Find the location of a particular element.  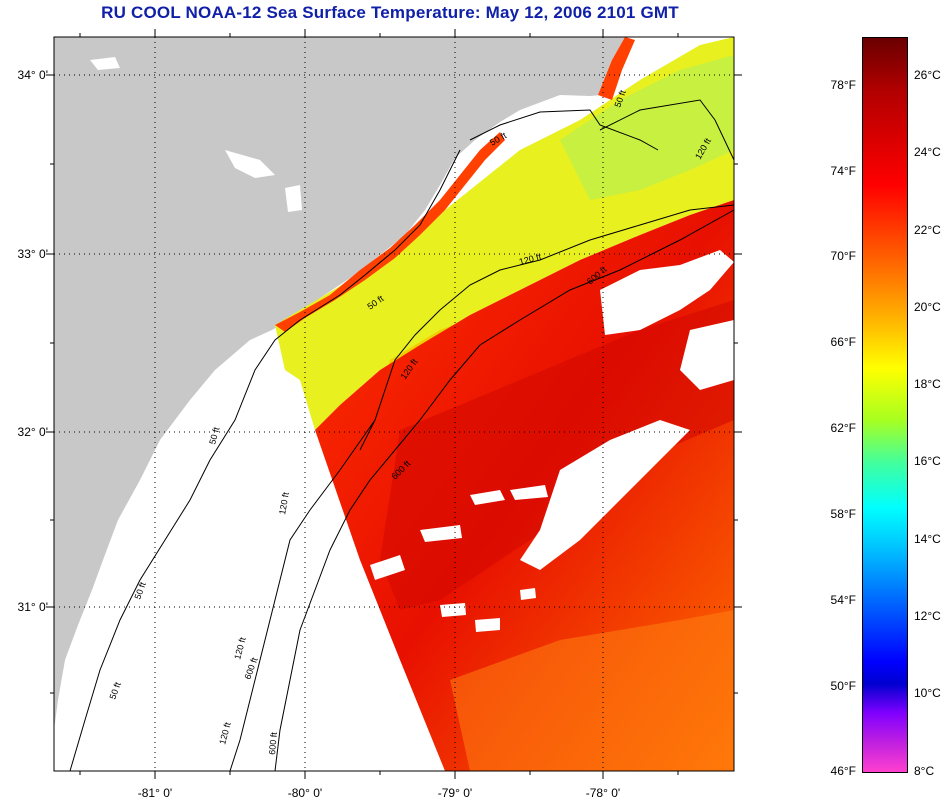

celsius-tick: 14°C is located at coordinates (927, 539).